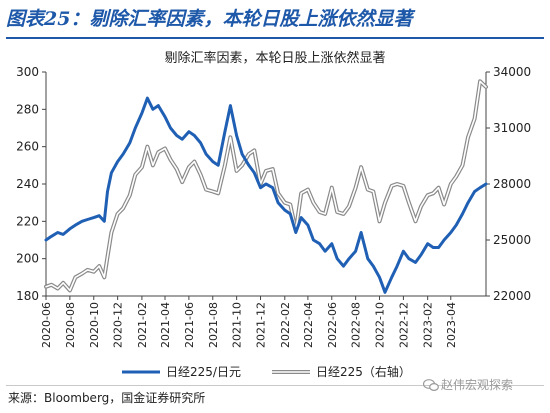  Describe the element at coordinates (363, 371) in the screenshot. I see `legend-label-gray: 日经225（右轴）` at that location.